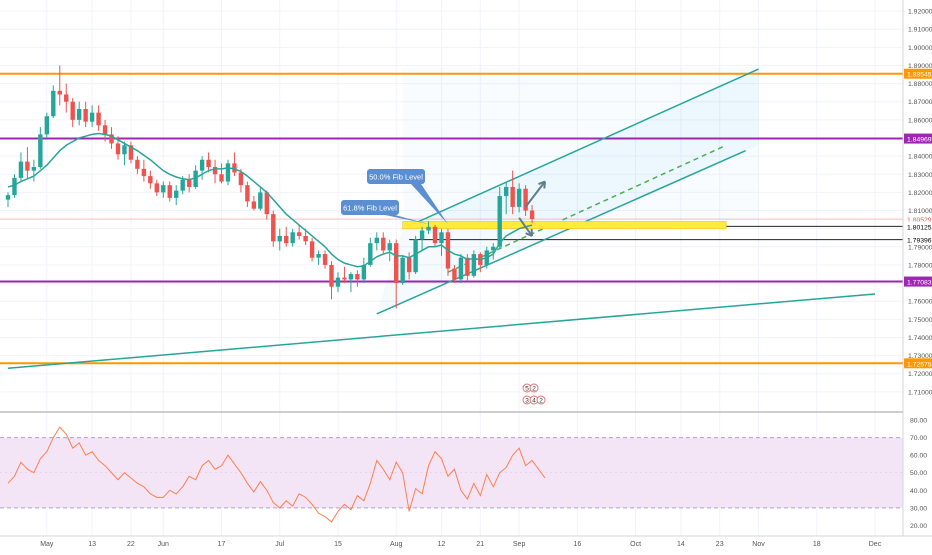  Describe the element at coordinates (919, 283) in the screenshot. I see `purple-level-tag-label: 1.77083` at that location.